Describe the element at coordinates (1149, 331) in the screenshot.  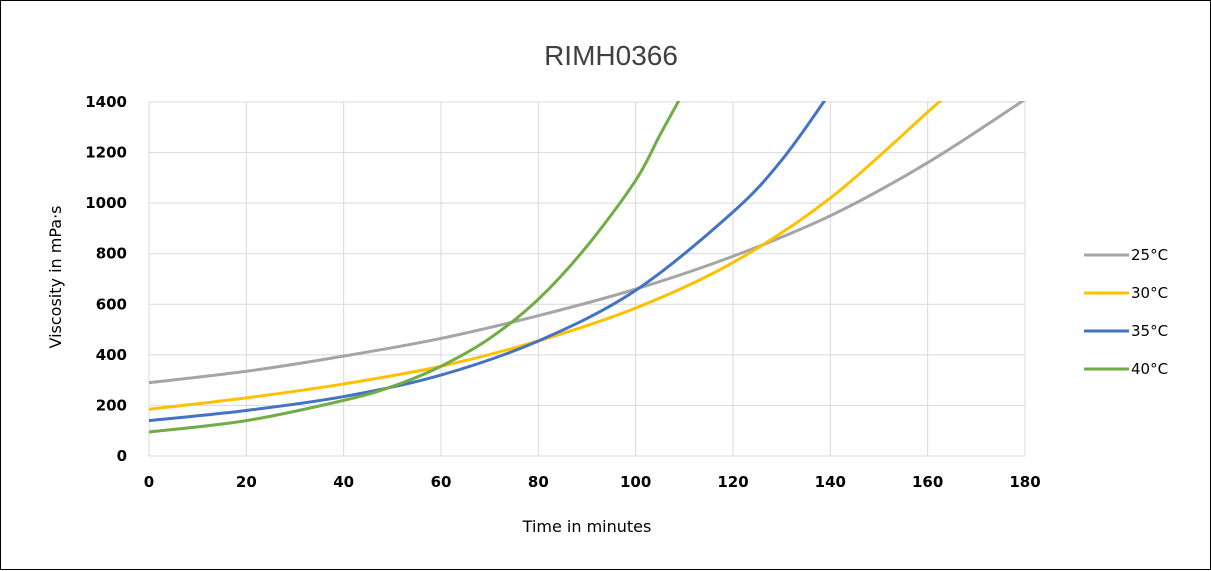
I see `legend-label: 35°C` at that location.